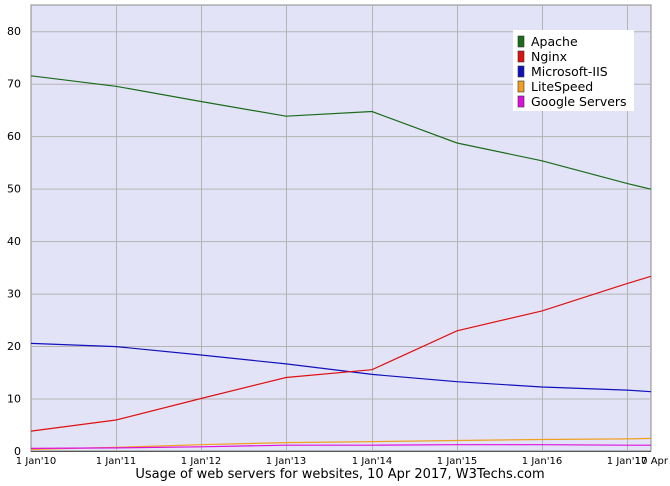  Describe the element at coordinates (652, 461) in the screenshot. I see `x-tick-label: 10 Apr` at that location.